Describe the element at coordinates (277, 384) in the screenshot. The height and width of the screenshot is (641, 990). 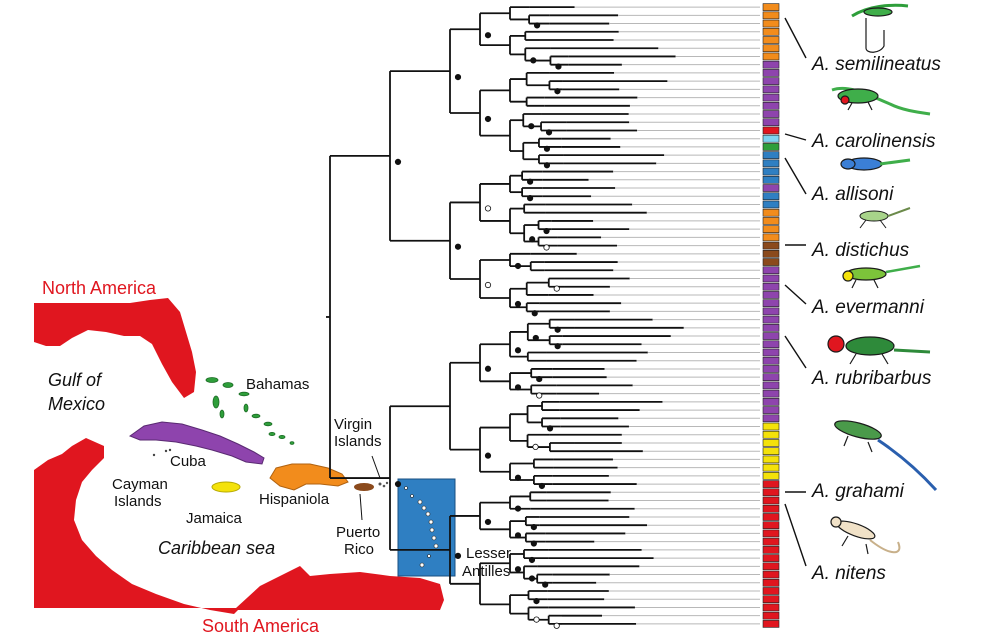
I see `bahamas-label: Bahamas` at that location.